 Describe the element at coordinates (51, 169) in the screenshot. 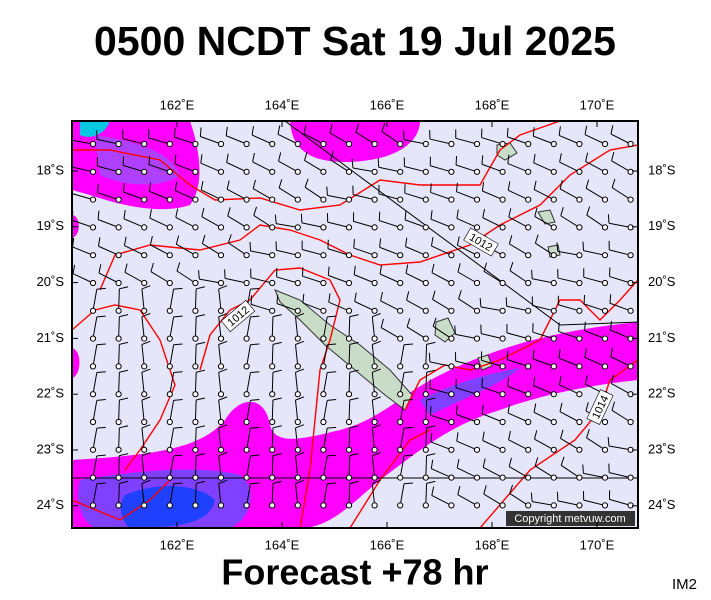

I see `lat-label: 18˚S` at that location.